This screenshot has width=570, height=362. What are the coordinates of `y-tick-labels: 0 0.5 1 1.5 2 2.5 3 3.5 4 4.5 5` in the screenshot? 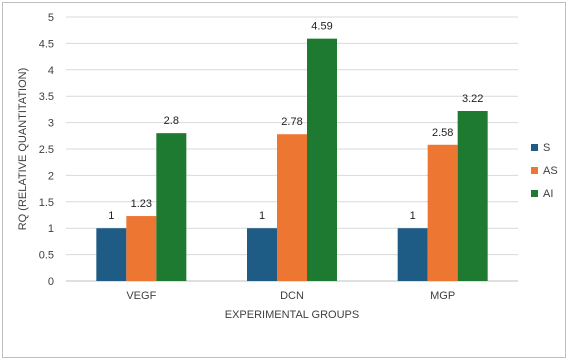 It's located at (46, 150).